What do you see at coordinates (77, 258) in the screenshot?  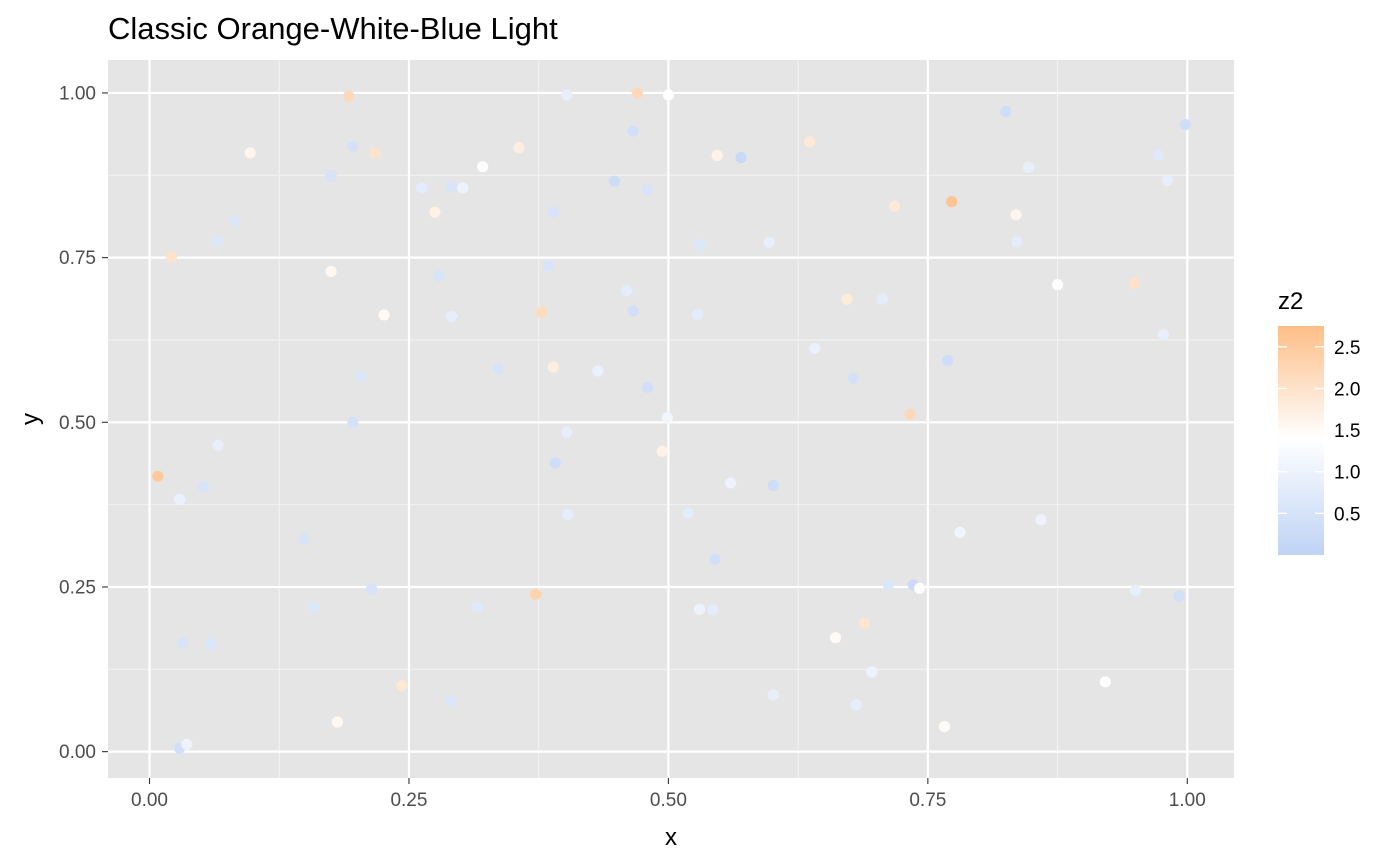 I see `y-tick-label: 0.75` at bounding box center [77, 258].